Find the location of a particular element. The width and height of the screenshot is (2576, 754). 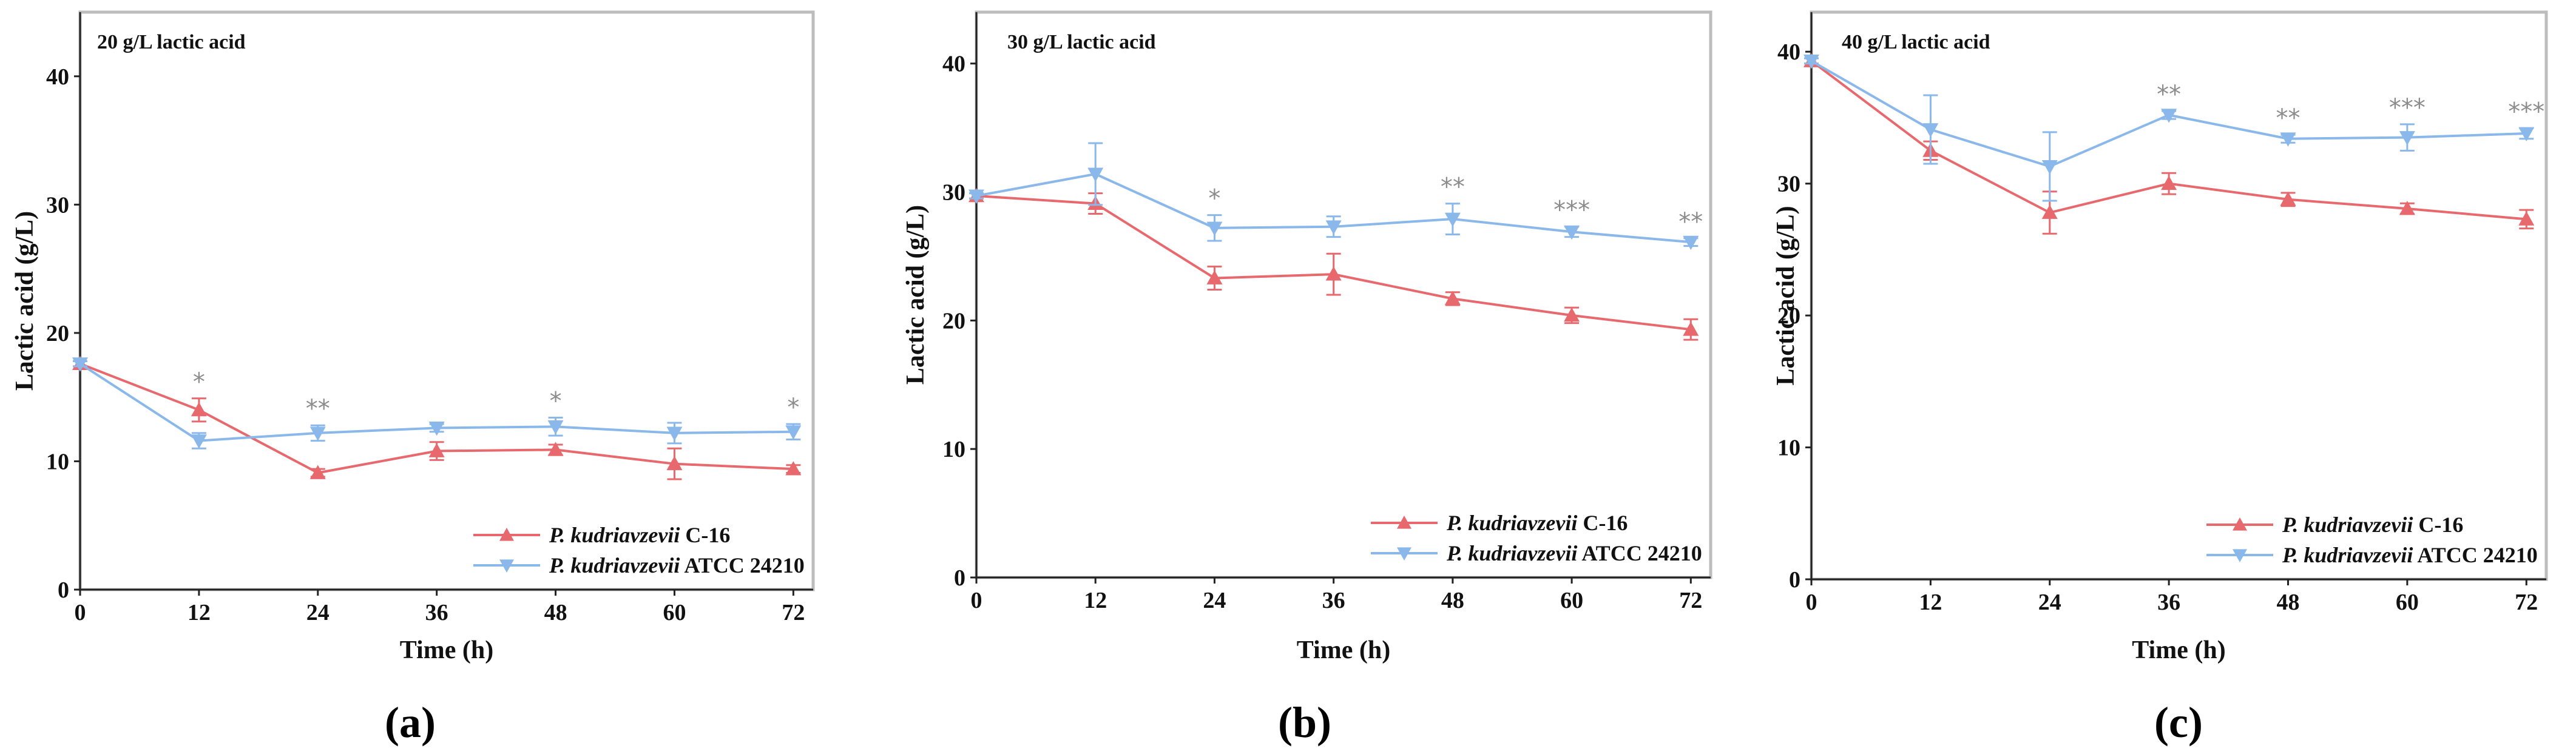

legend-label: P. kudriavzevii ATCC 24210 is located at coordinates (677, 565).